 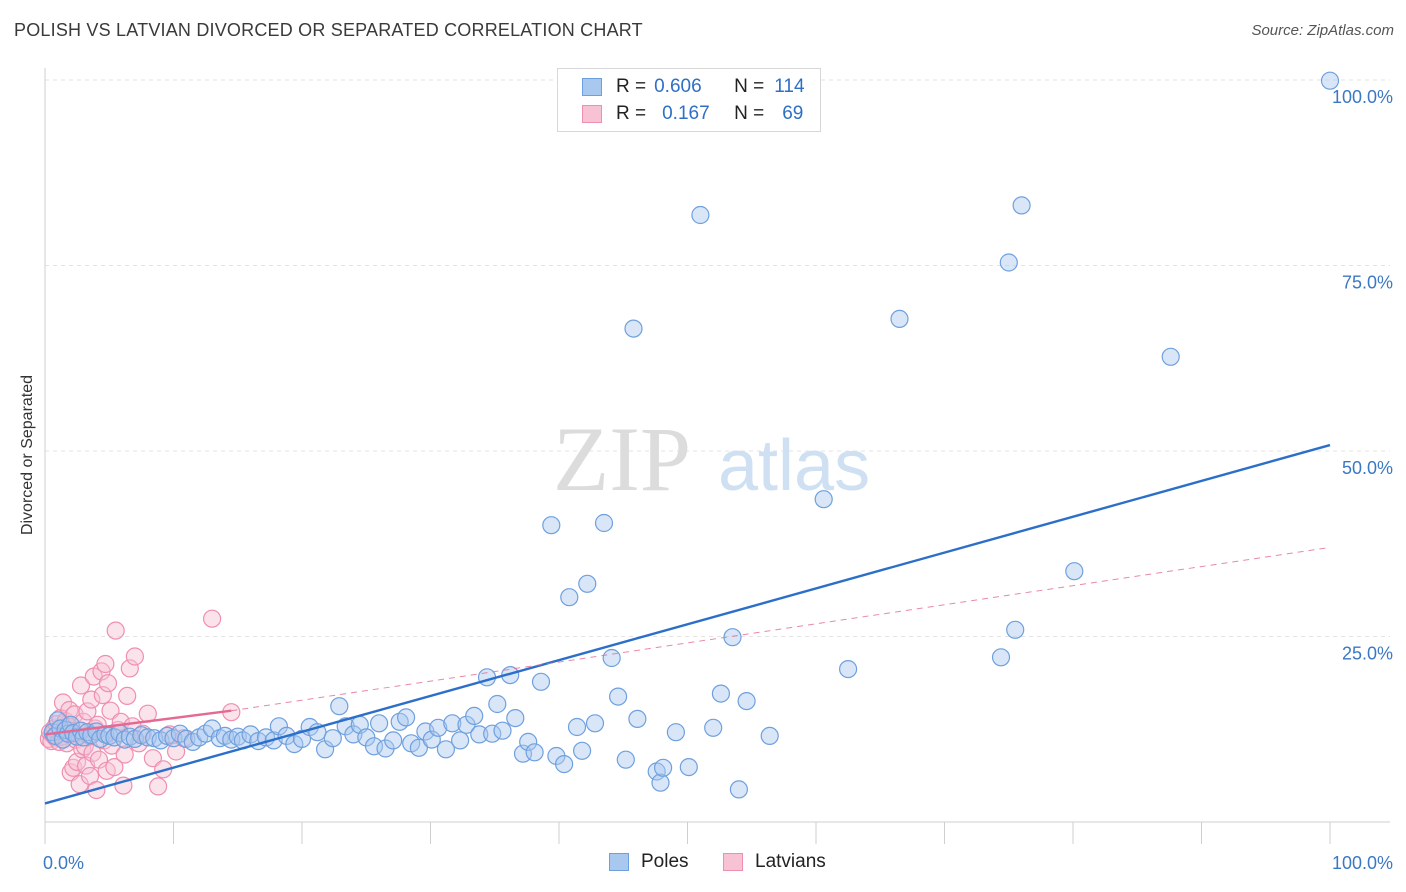 I want to click on latvians-legend-label: Latvians, so click(x=790, y=861).